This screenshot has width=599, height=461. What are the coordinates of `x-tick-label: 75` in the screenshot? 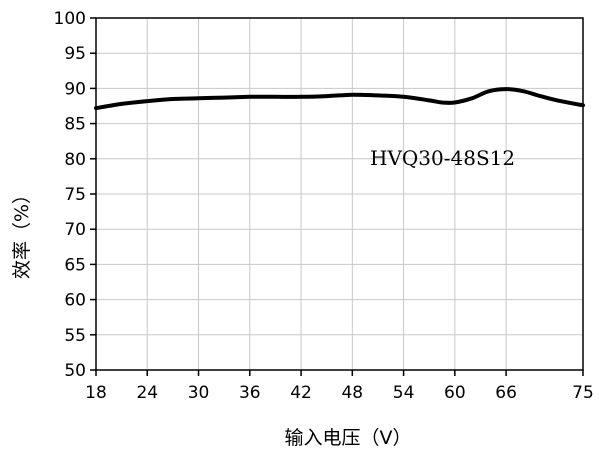 It's located at (583, 393).